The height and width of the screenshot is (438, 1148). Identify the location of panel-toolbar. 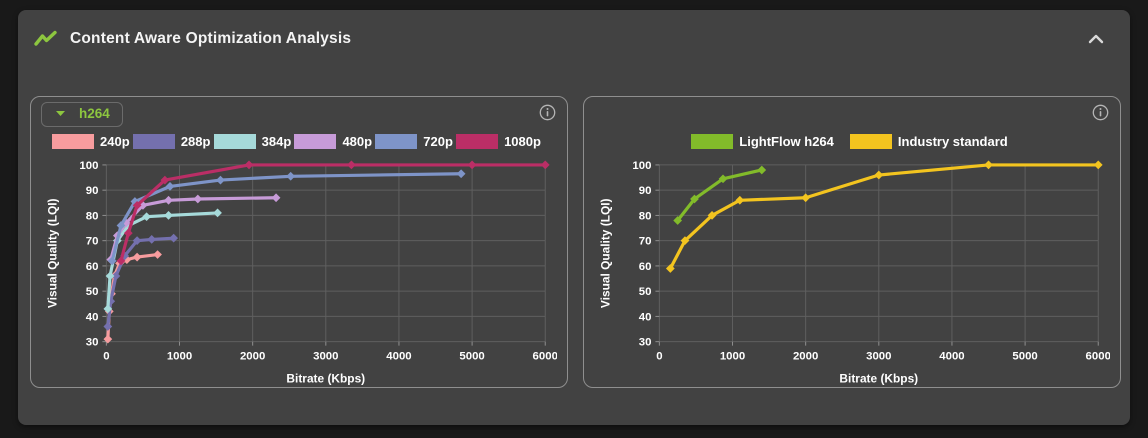
(852, 114).